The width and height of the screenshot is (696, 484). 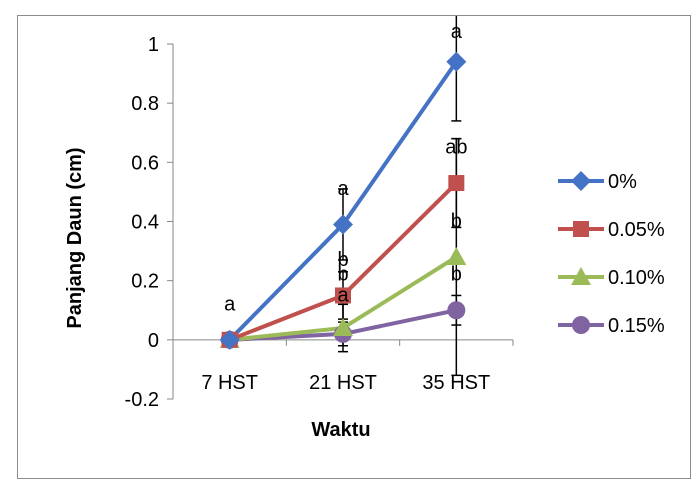 I want to click on y-tick-label: 0.8, so click(x=145, y=104).